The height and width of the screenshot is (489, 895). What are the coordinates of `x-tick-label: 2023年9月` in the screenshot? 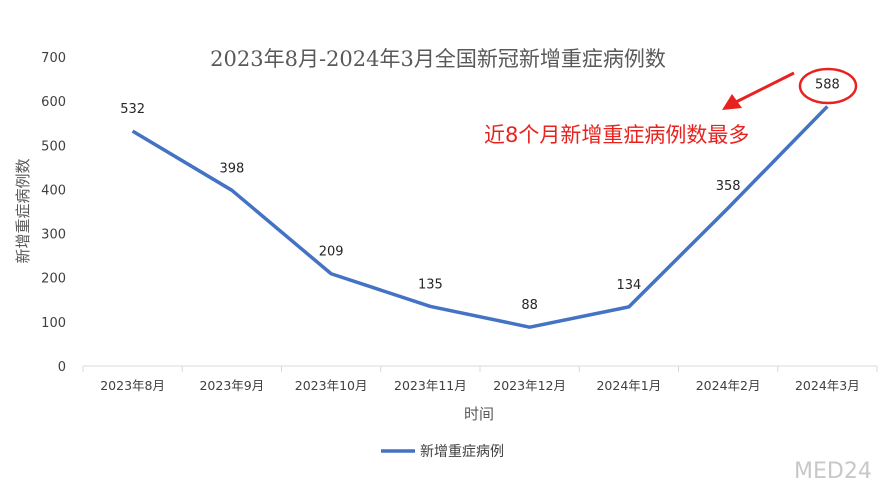 It's located at (231, 385).